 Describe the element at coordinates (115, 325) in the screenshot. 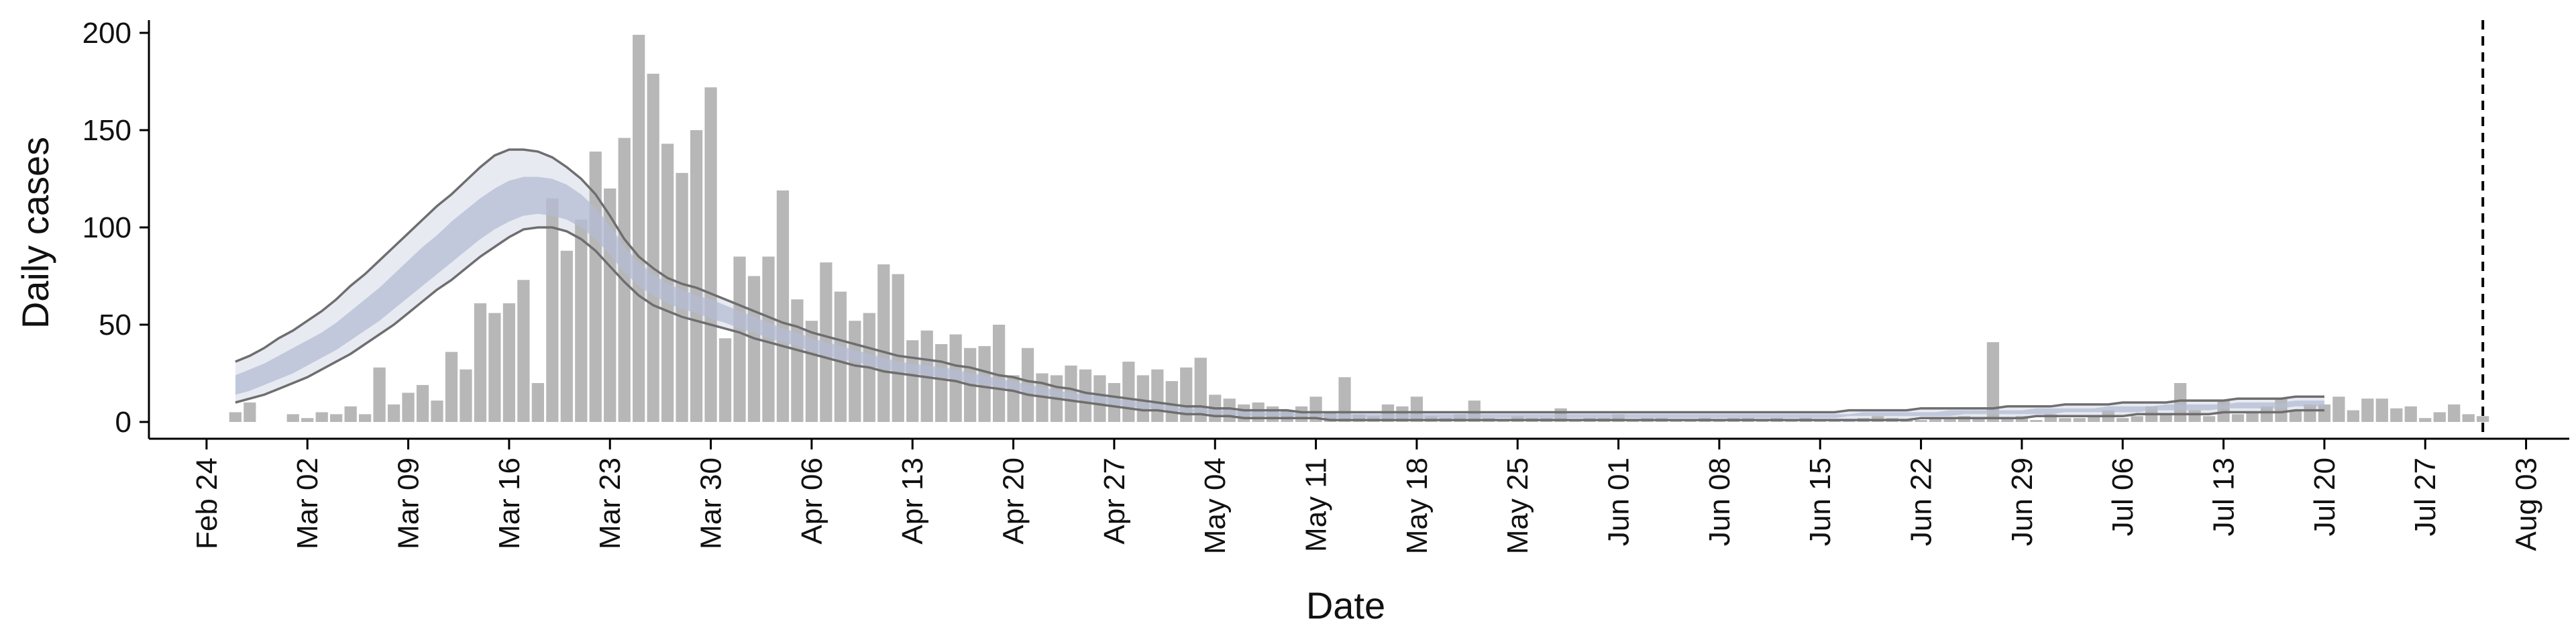

I see `y-tick-label: 50` at that location.